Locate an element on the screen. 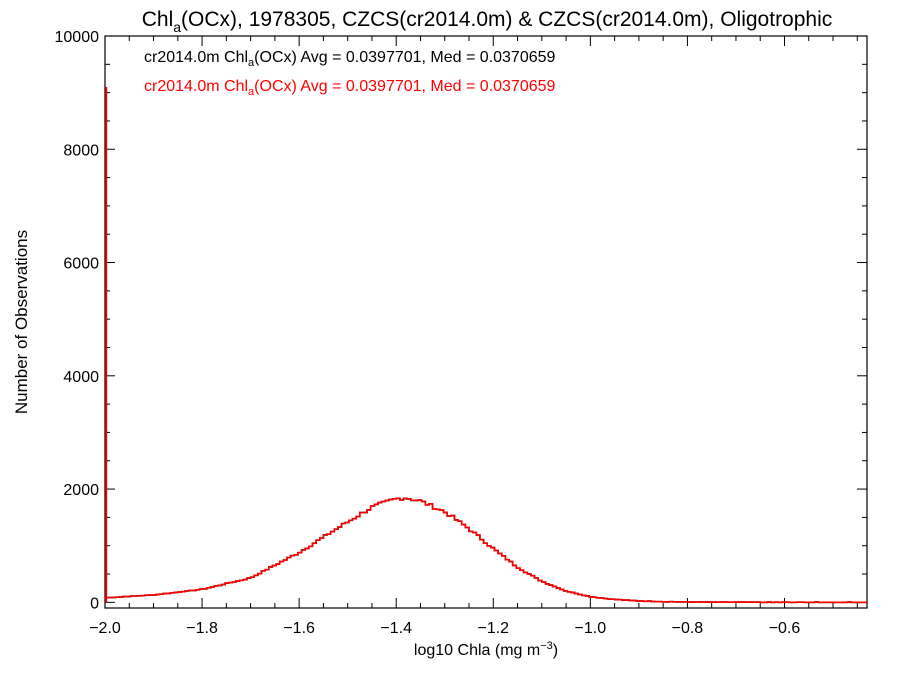  x-tick-label: −1.0 is located at coordinates (591, 628).